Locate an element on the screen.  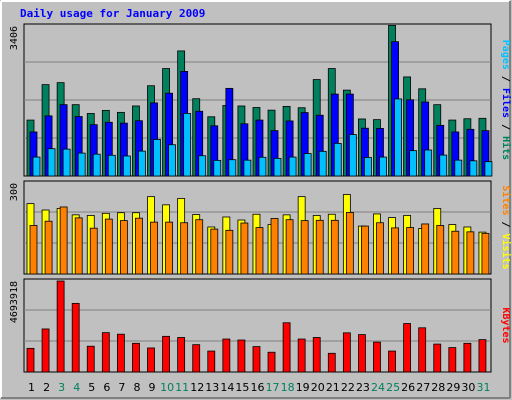
day-label-10: 10 is located at coordinates (167, 387).